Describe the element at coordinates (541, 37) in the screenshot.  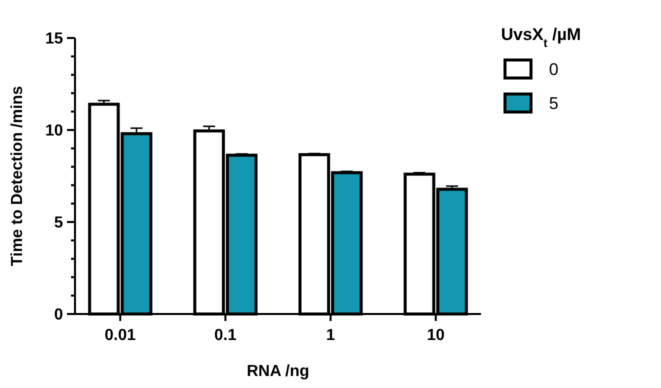
I see `legend-title: UvsX$_{t}$ /µM` at that location.